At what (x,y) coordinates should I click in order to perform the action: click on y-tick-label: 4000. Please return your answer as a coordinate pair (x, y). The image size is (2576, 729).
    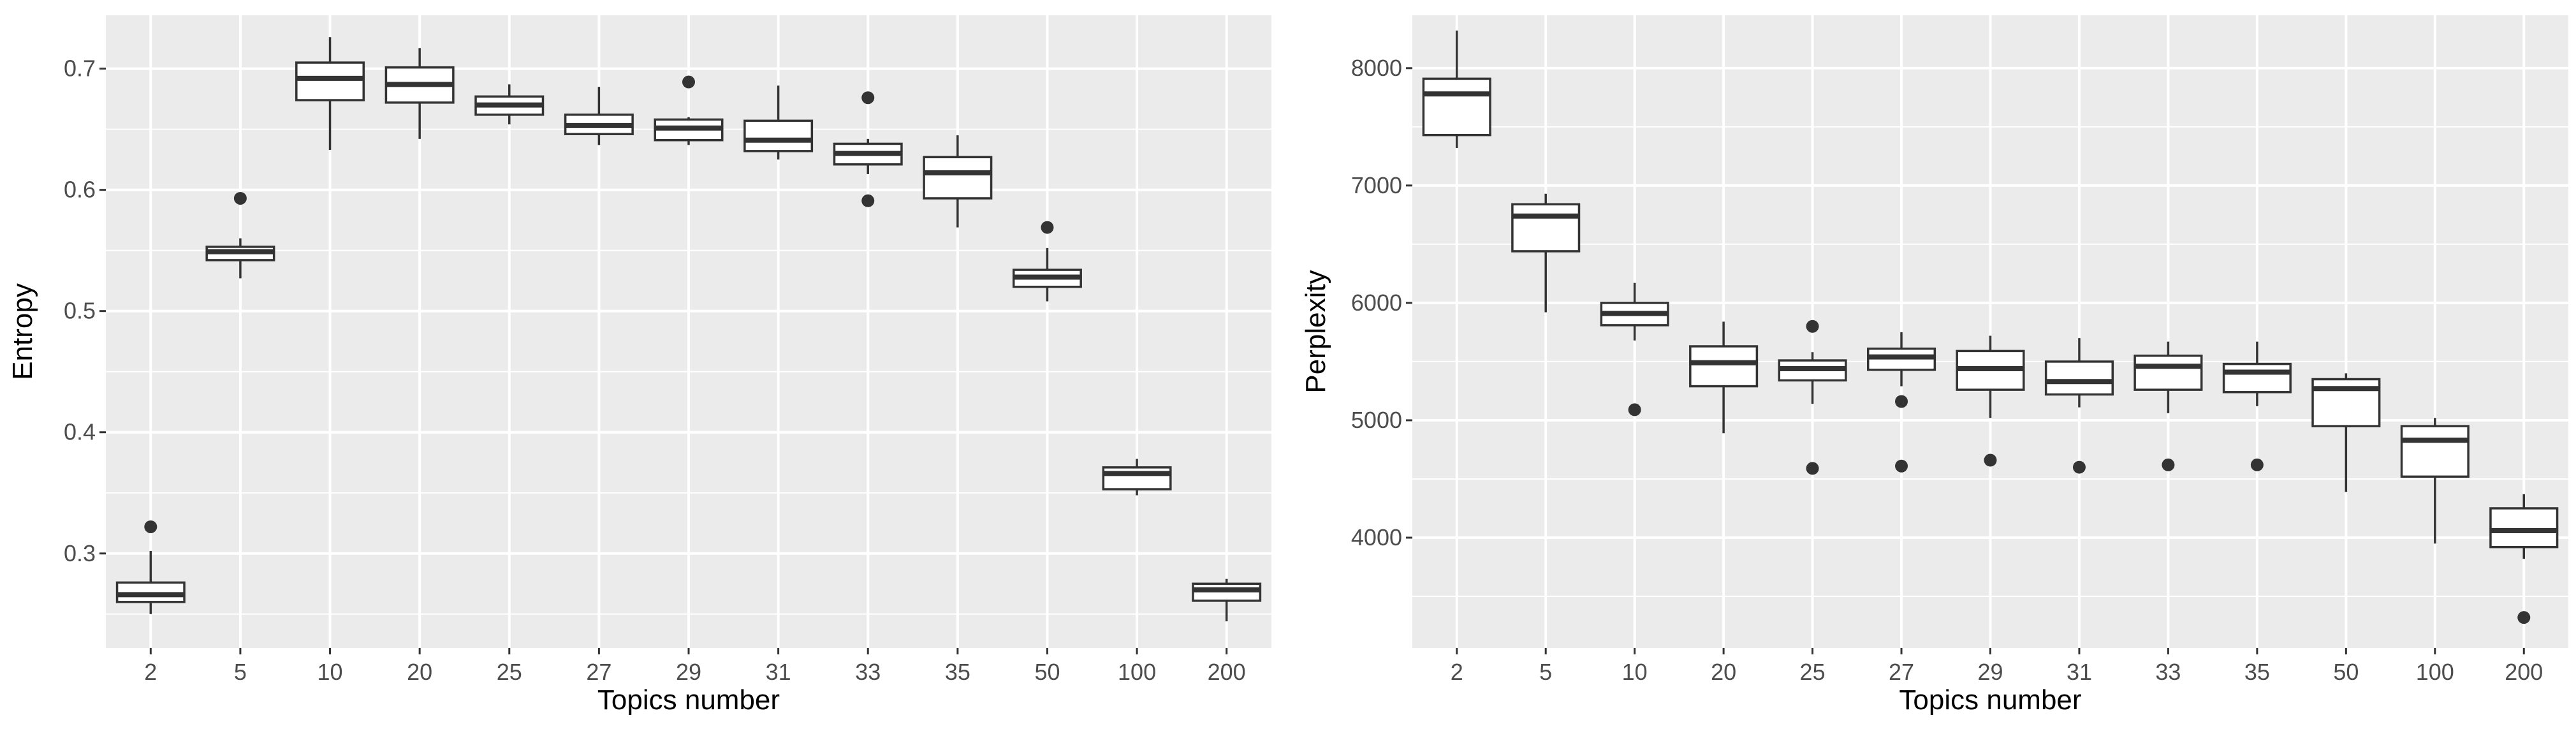
    Looking at the image, I should click on (1376, 537).